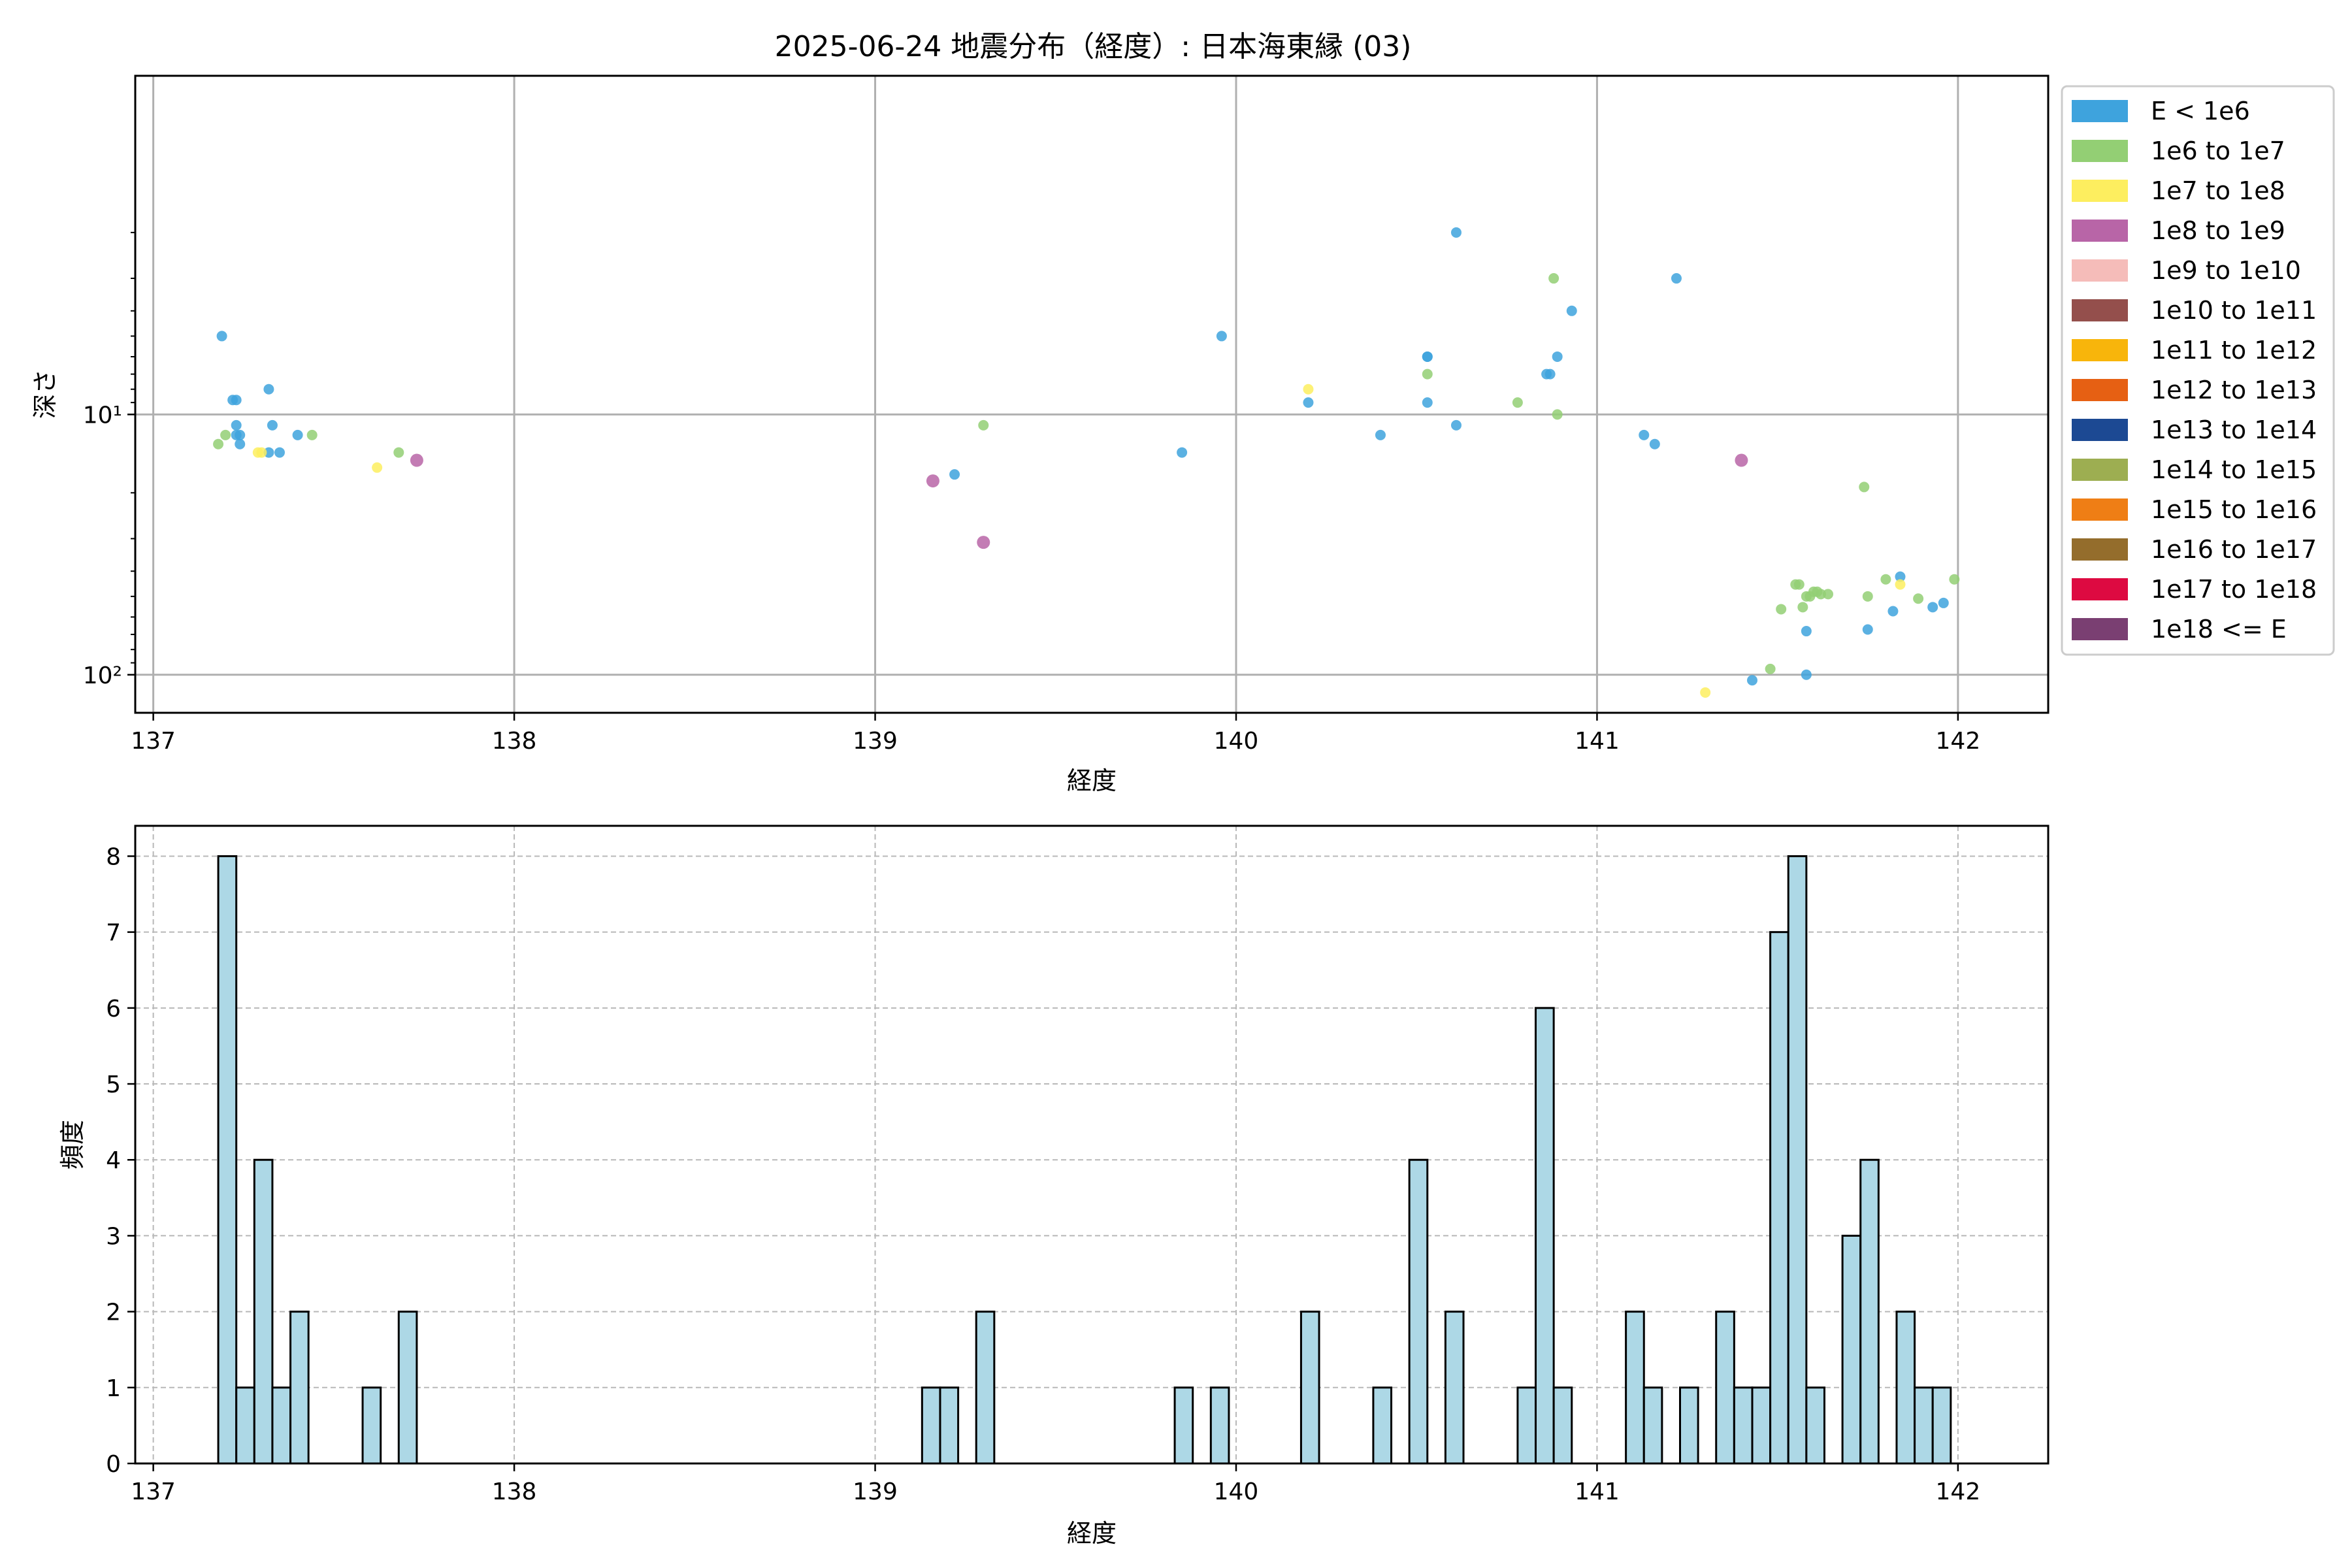 This screenshot has width=2352, height=1568. Describe the element at coordinates (2218, 230) in the screenshot. I see `legend-label: 1e8 to 1e9` at that location.